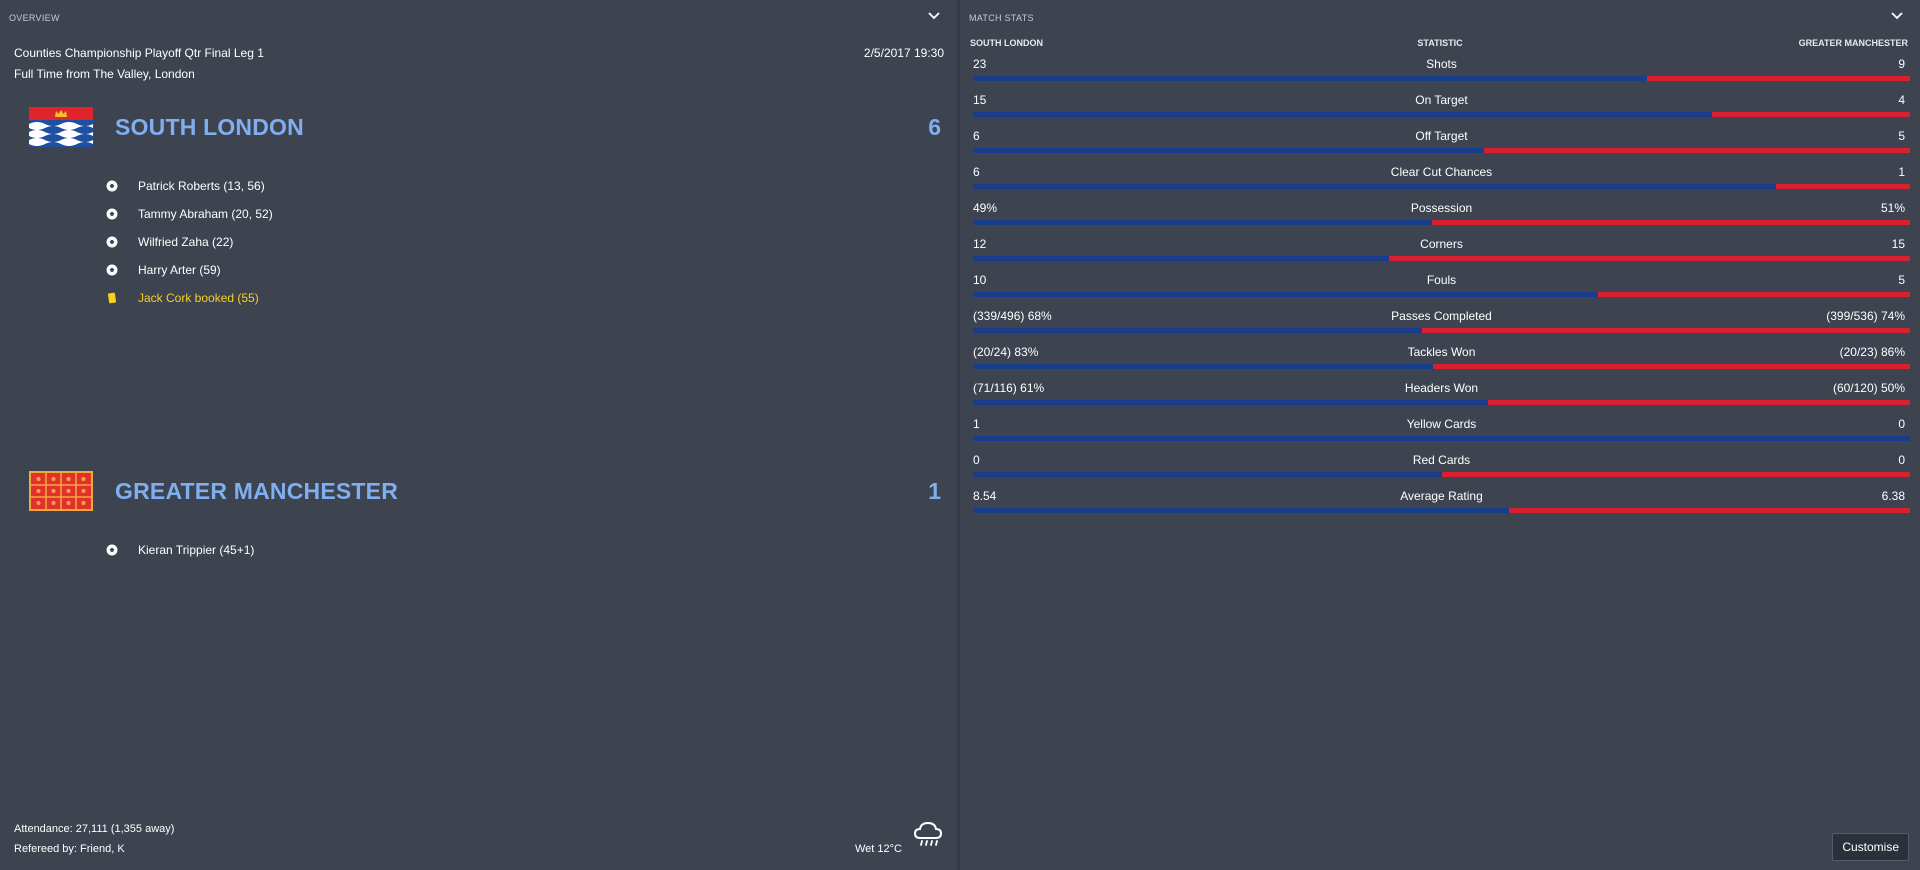 Image resolution: width=1920 pixels, height=870 pixels. Describe the element at coordinates (196, 550) in the screenshot. I see `event-text: Kieran Trippier (45+1)` at that location.